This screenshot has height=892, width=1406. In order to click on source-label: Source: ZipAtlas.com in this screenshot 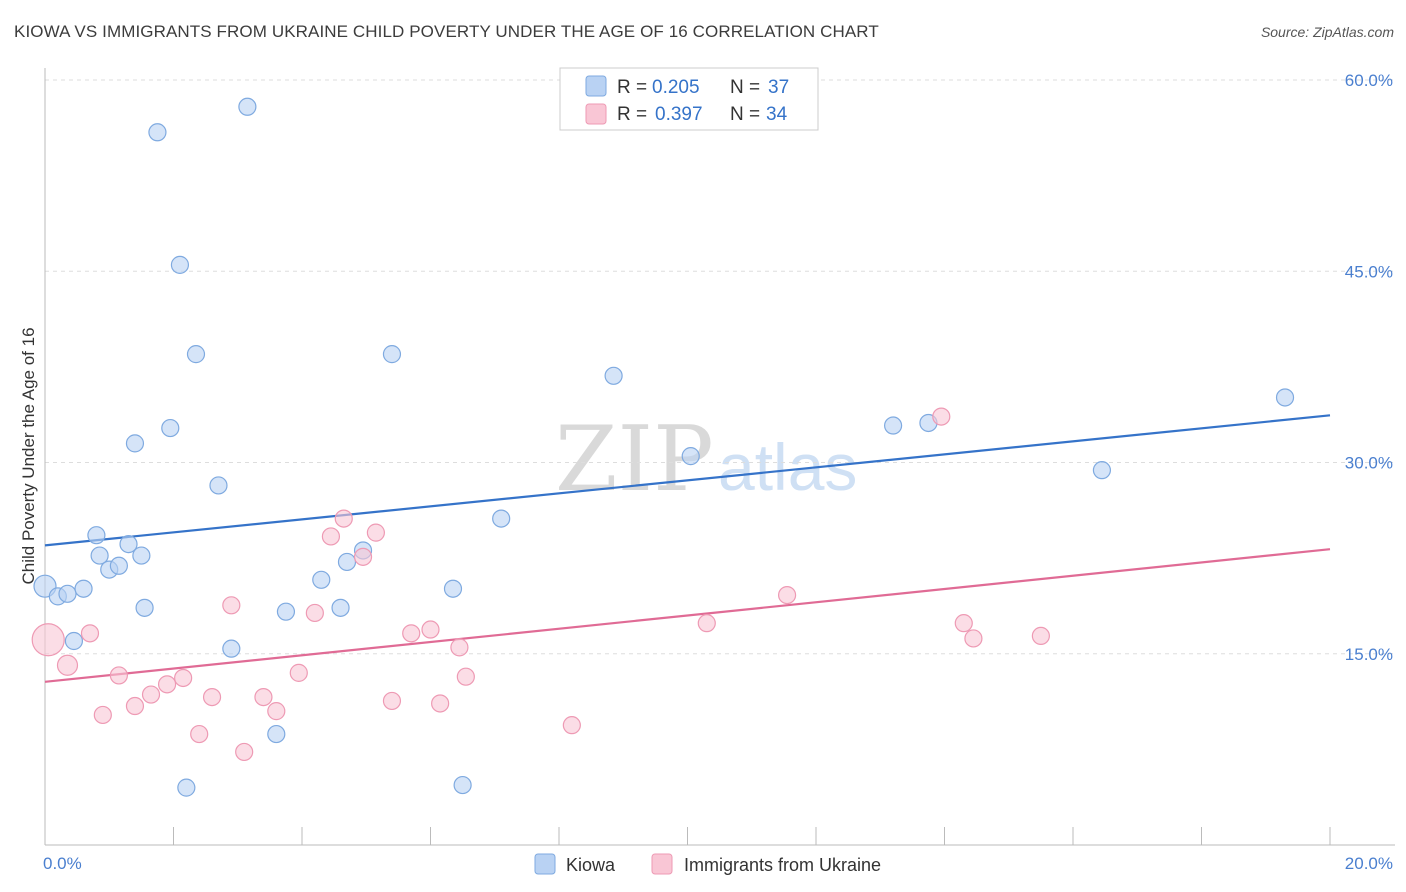, I will do `click(1327, 32)`.